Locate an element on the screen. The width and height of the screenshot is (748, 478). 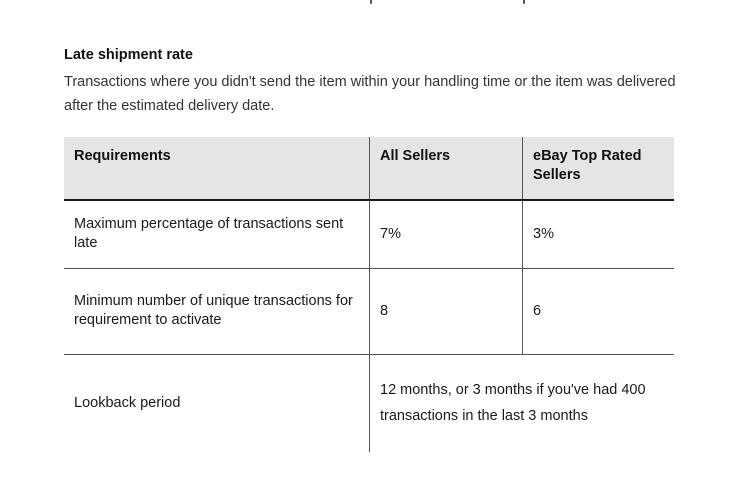
clipped-text-fragment is located at coordinates (425, 3).